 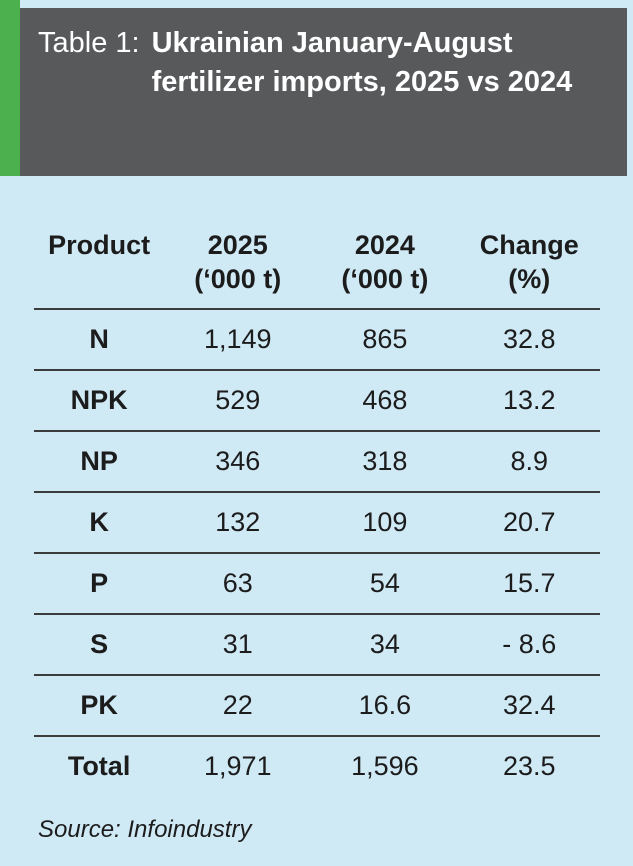 What do you see at coordinates (237, 583) in the screenshot?
I see `value-cell: 63` at bounding box center [237, 583].